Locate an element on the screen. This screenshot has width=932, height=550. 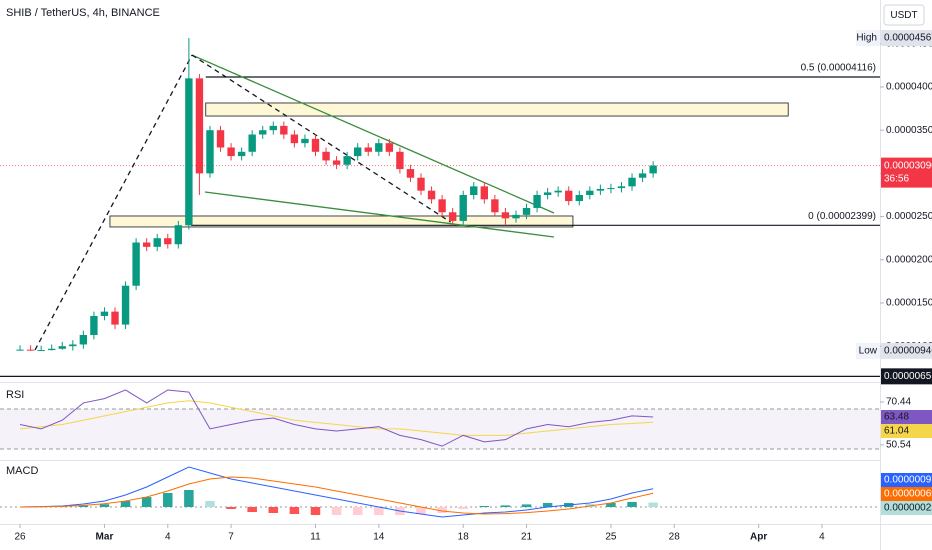
currency-label: USDT is located at coordinates (903, 15).